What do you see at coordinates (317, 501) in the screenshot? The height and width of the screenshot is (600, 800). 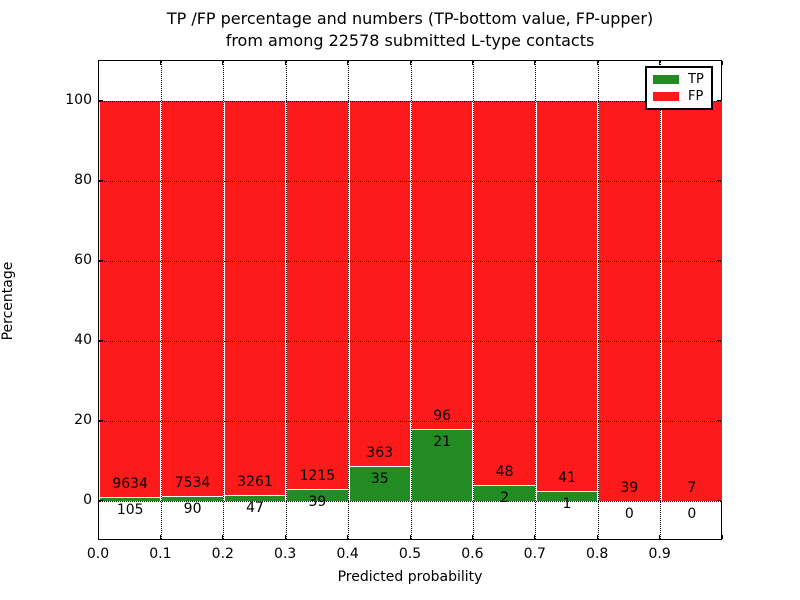 I see `tp-count-label: 39` at bounding box center [317, 501].